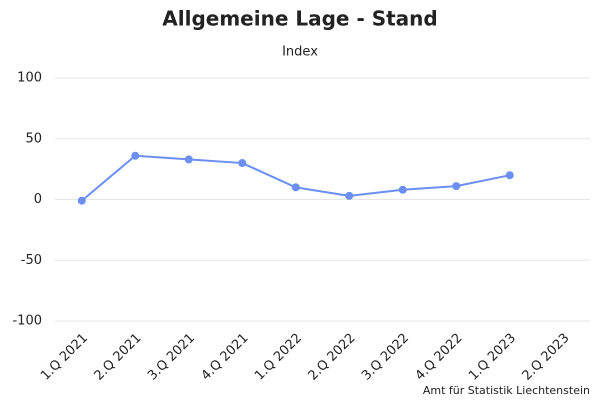 This screenshot has height=400, width=600. I want to click on chart-subtitle: Index, so click(300, 52).